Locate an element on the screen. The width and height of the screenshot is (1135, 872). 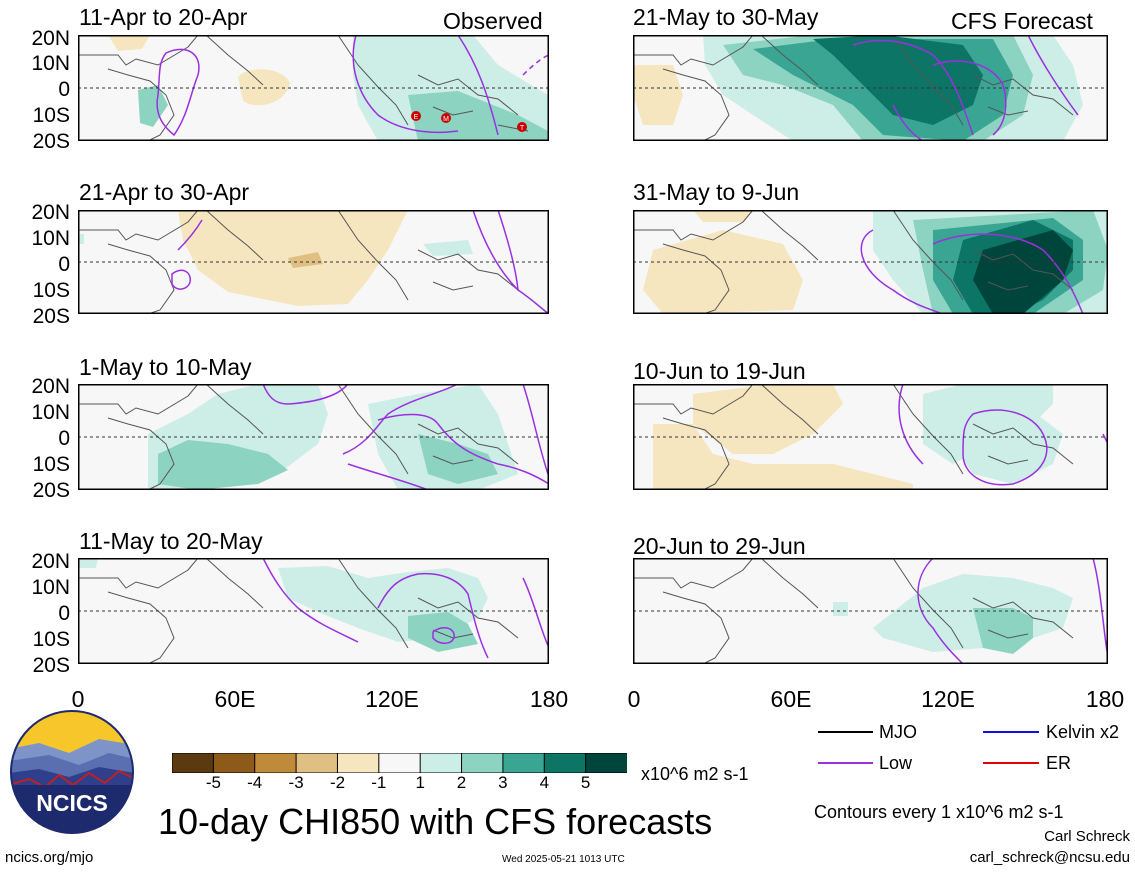
logo-text: NCICS is located at coordinates (72, 803).